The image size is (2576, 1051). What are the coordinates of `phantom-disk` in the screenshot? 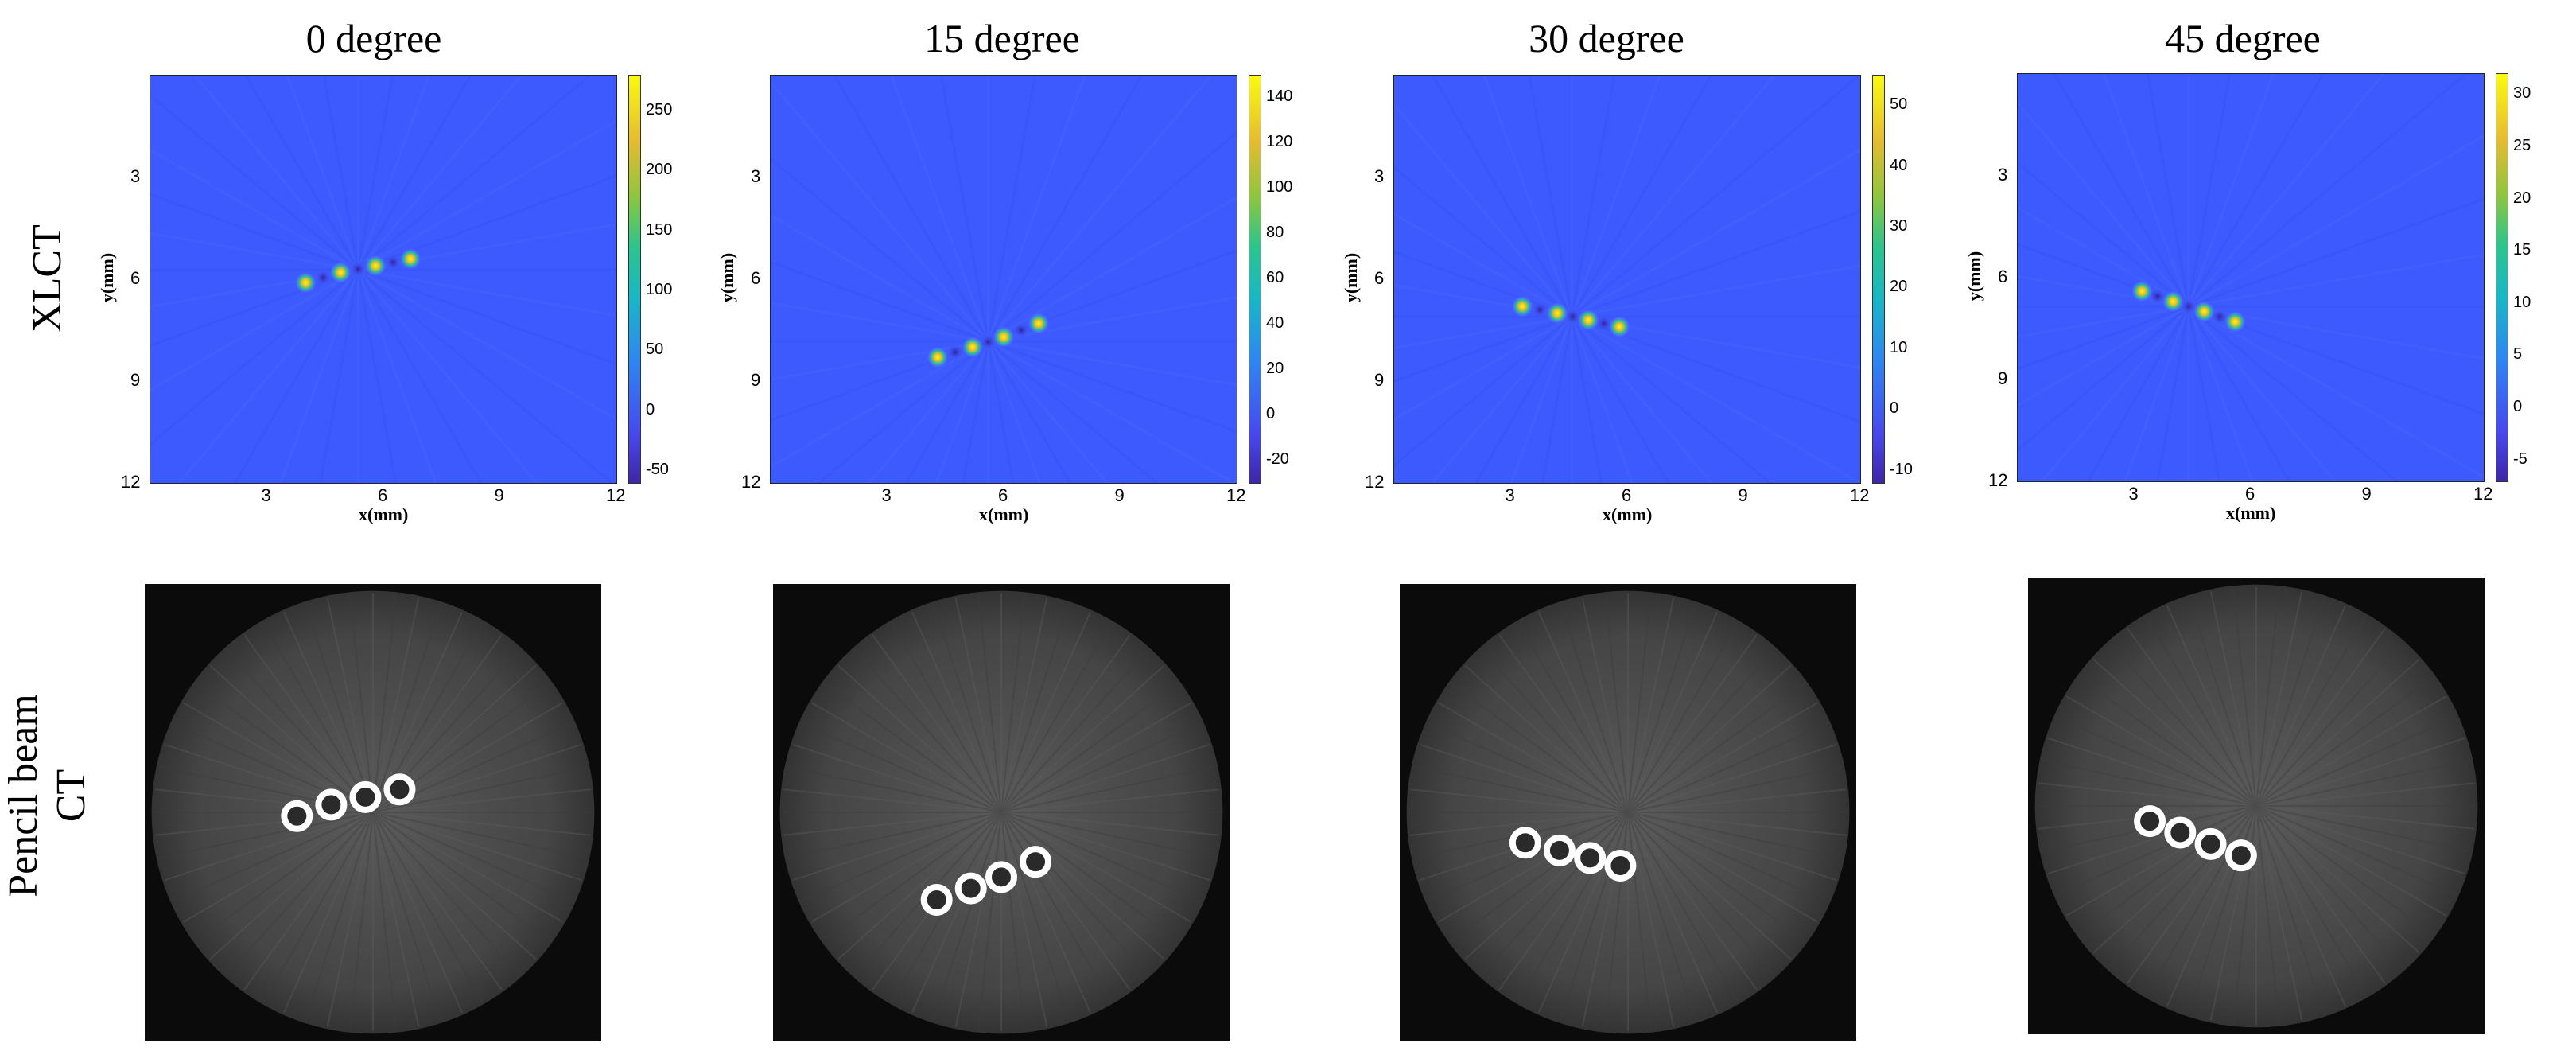 It's located at (1628, 812).